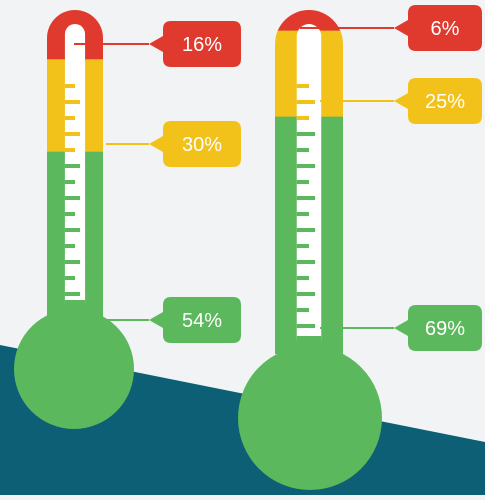  I want to click on value-label-2: 30%, so click(202, 145).